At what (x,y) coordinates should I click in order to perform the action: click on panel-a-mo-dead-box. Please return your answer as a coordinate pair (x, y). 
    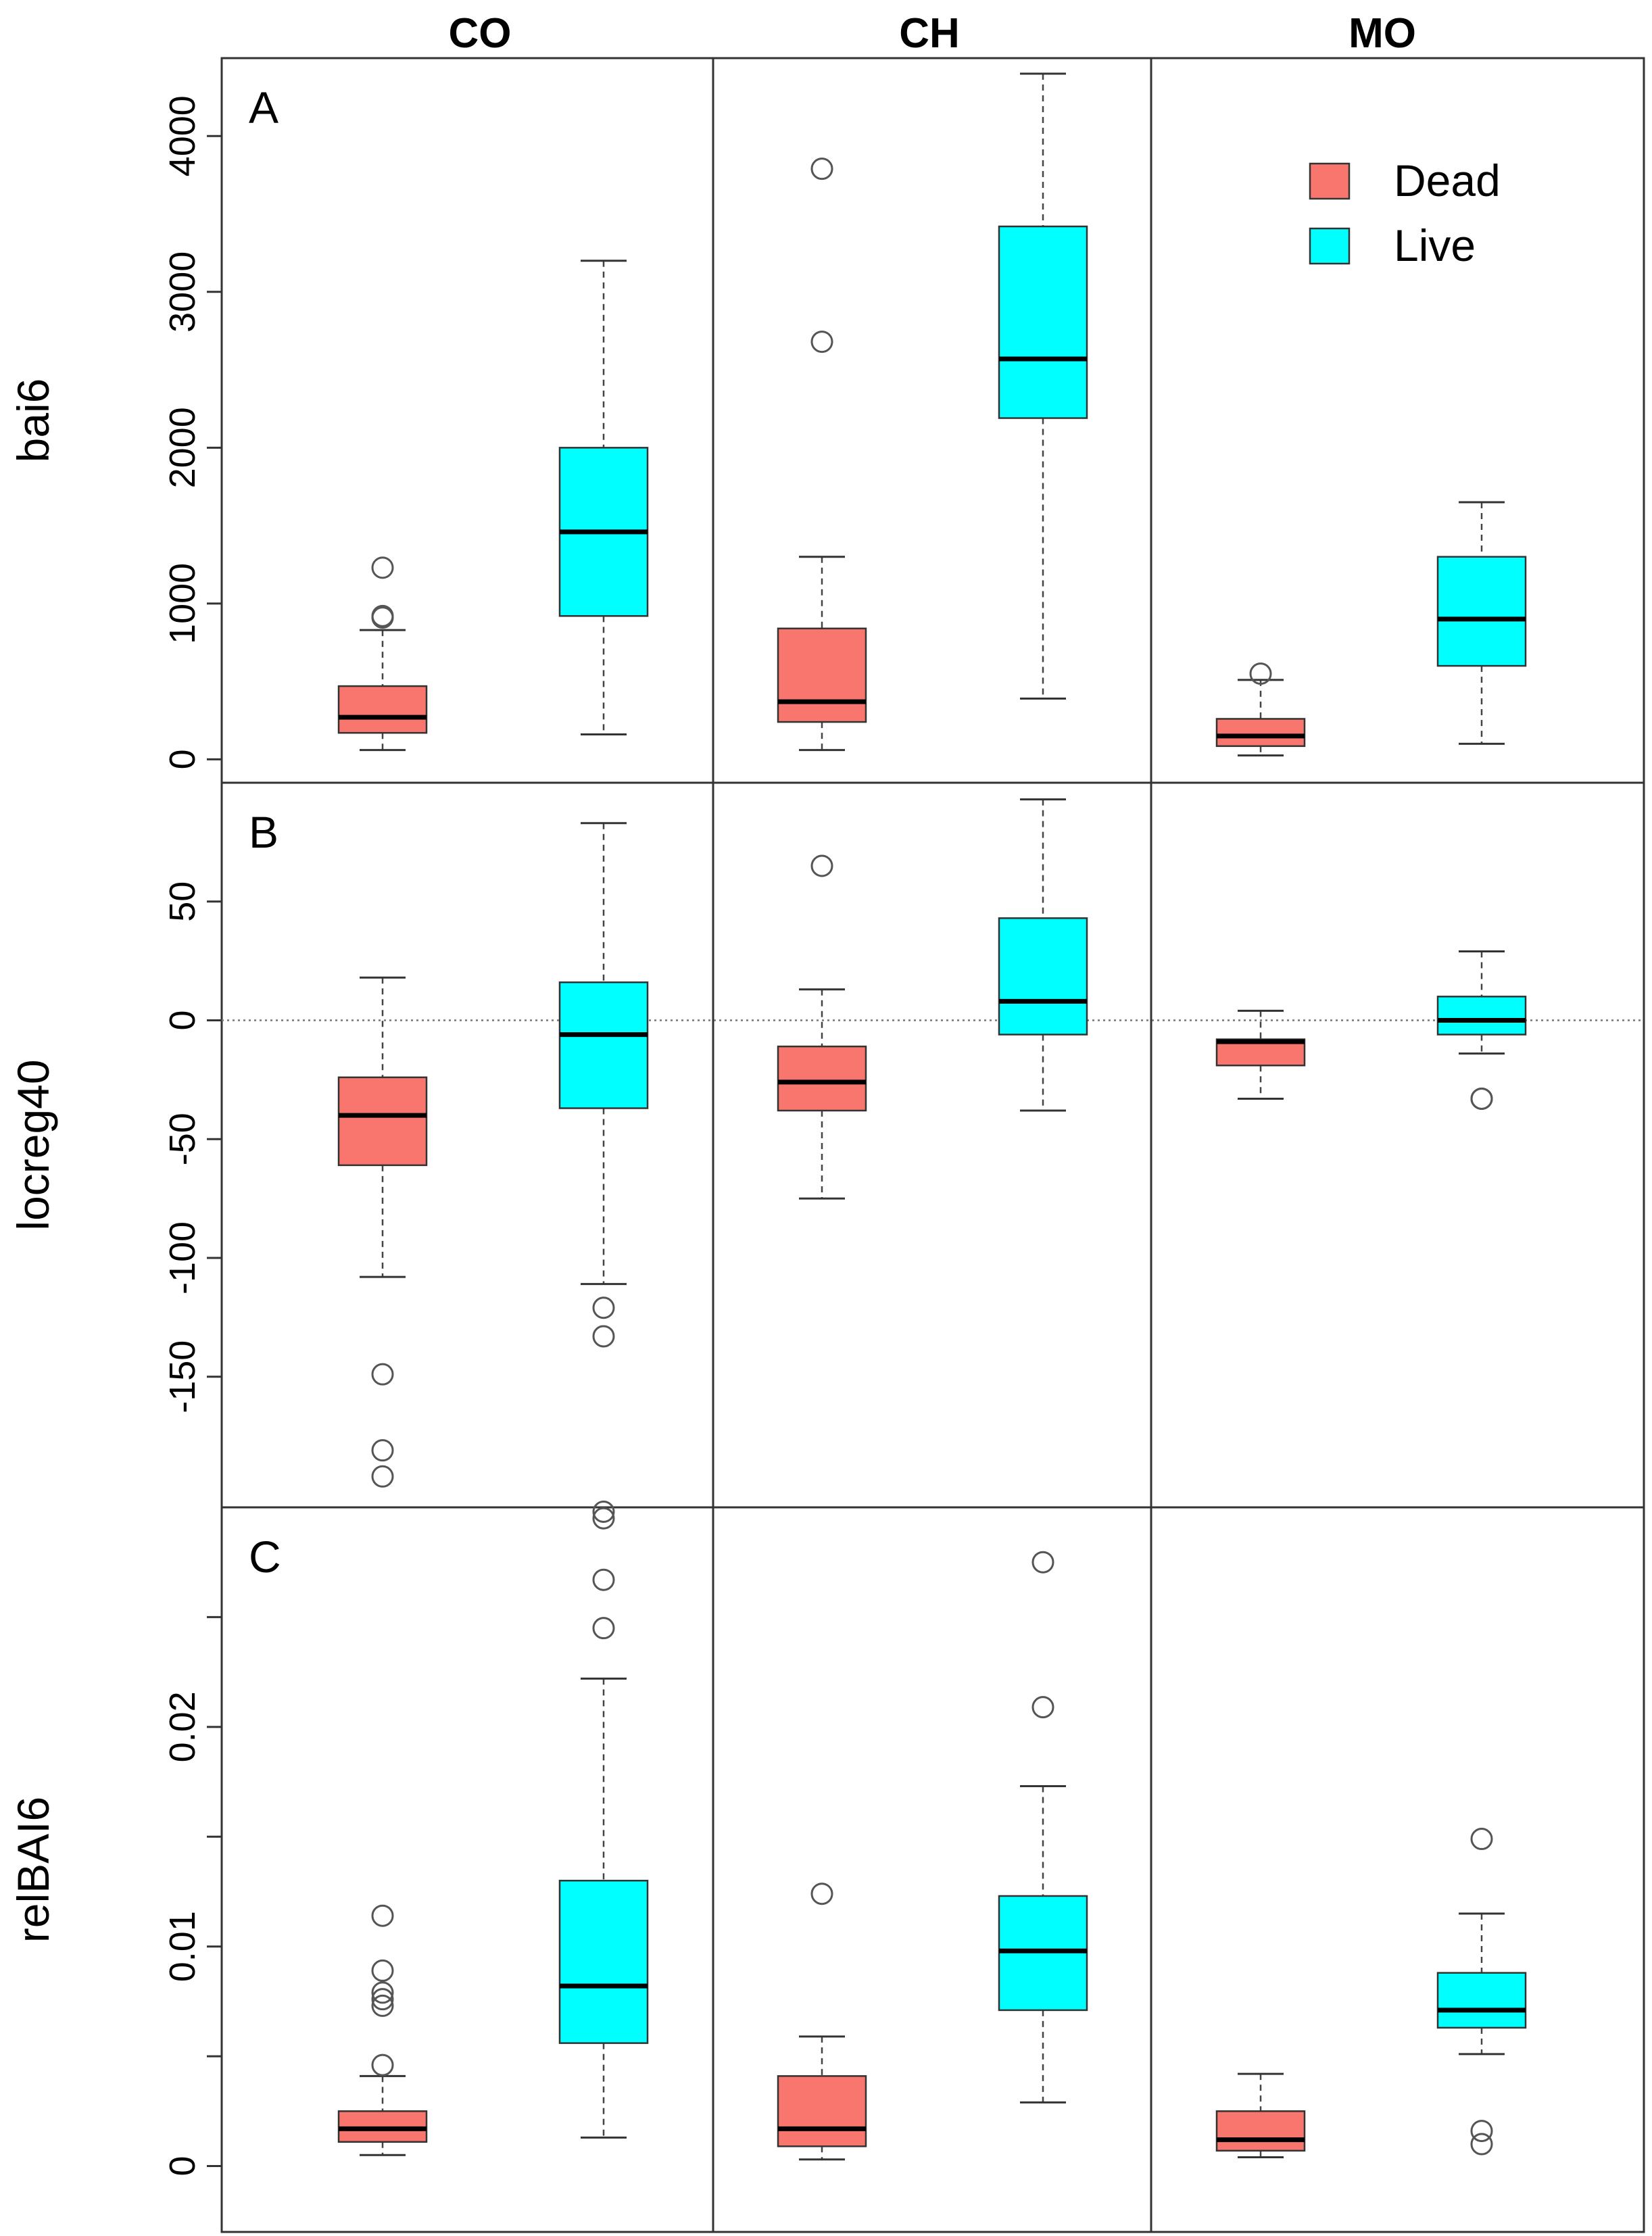
    Looking at the image, I should click on (1260, 733).